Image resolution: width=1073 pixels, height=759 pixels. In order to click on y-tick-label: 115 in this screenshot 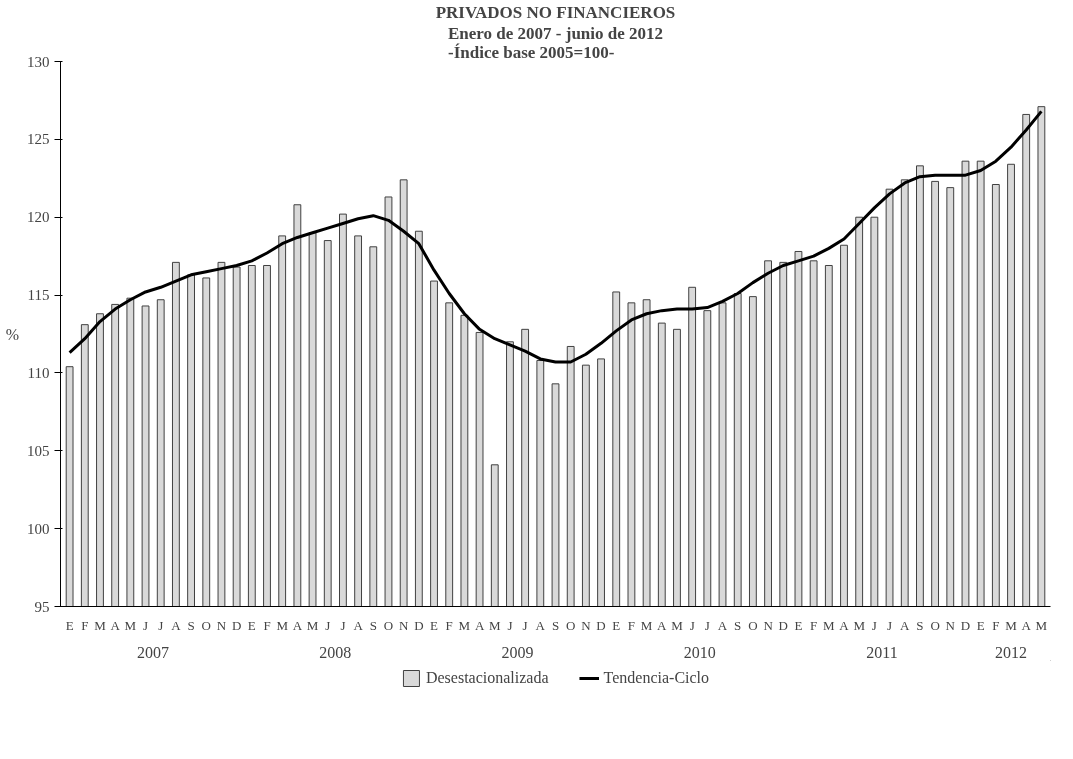, I will do `click(38, 295)`.